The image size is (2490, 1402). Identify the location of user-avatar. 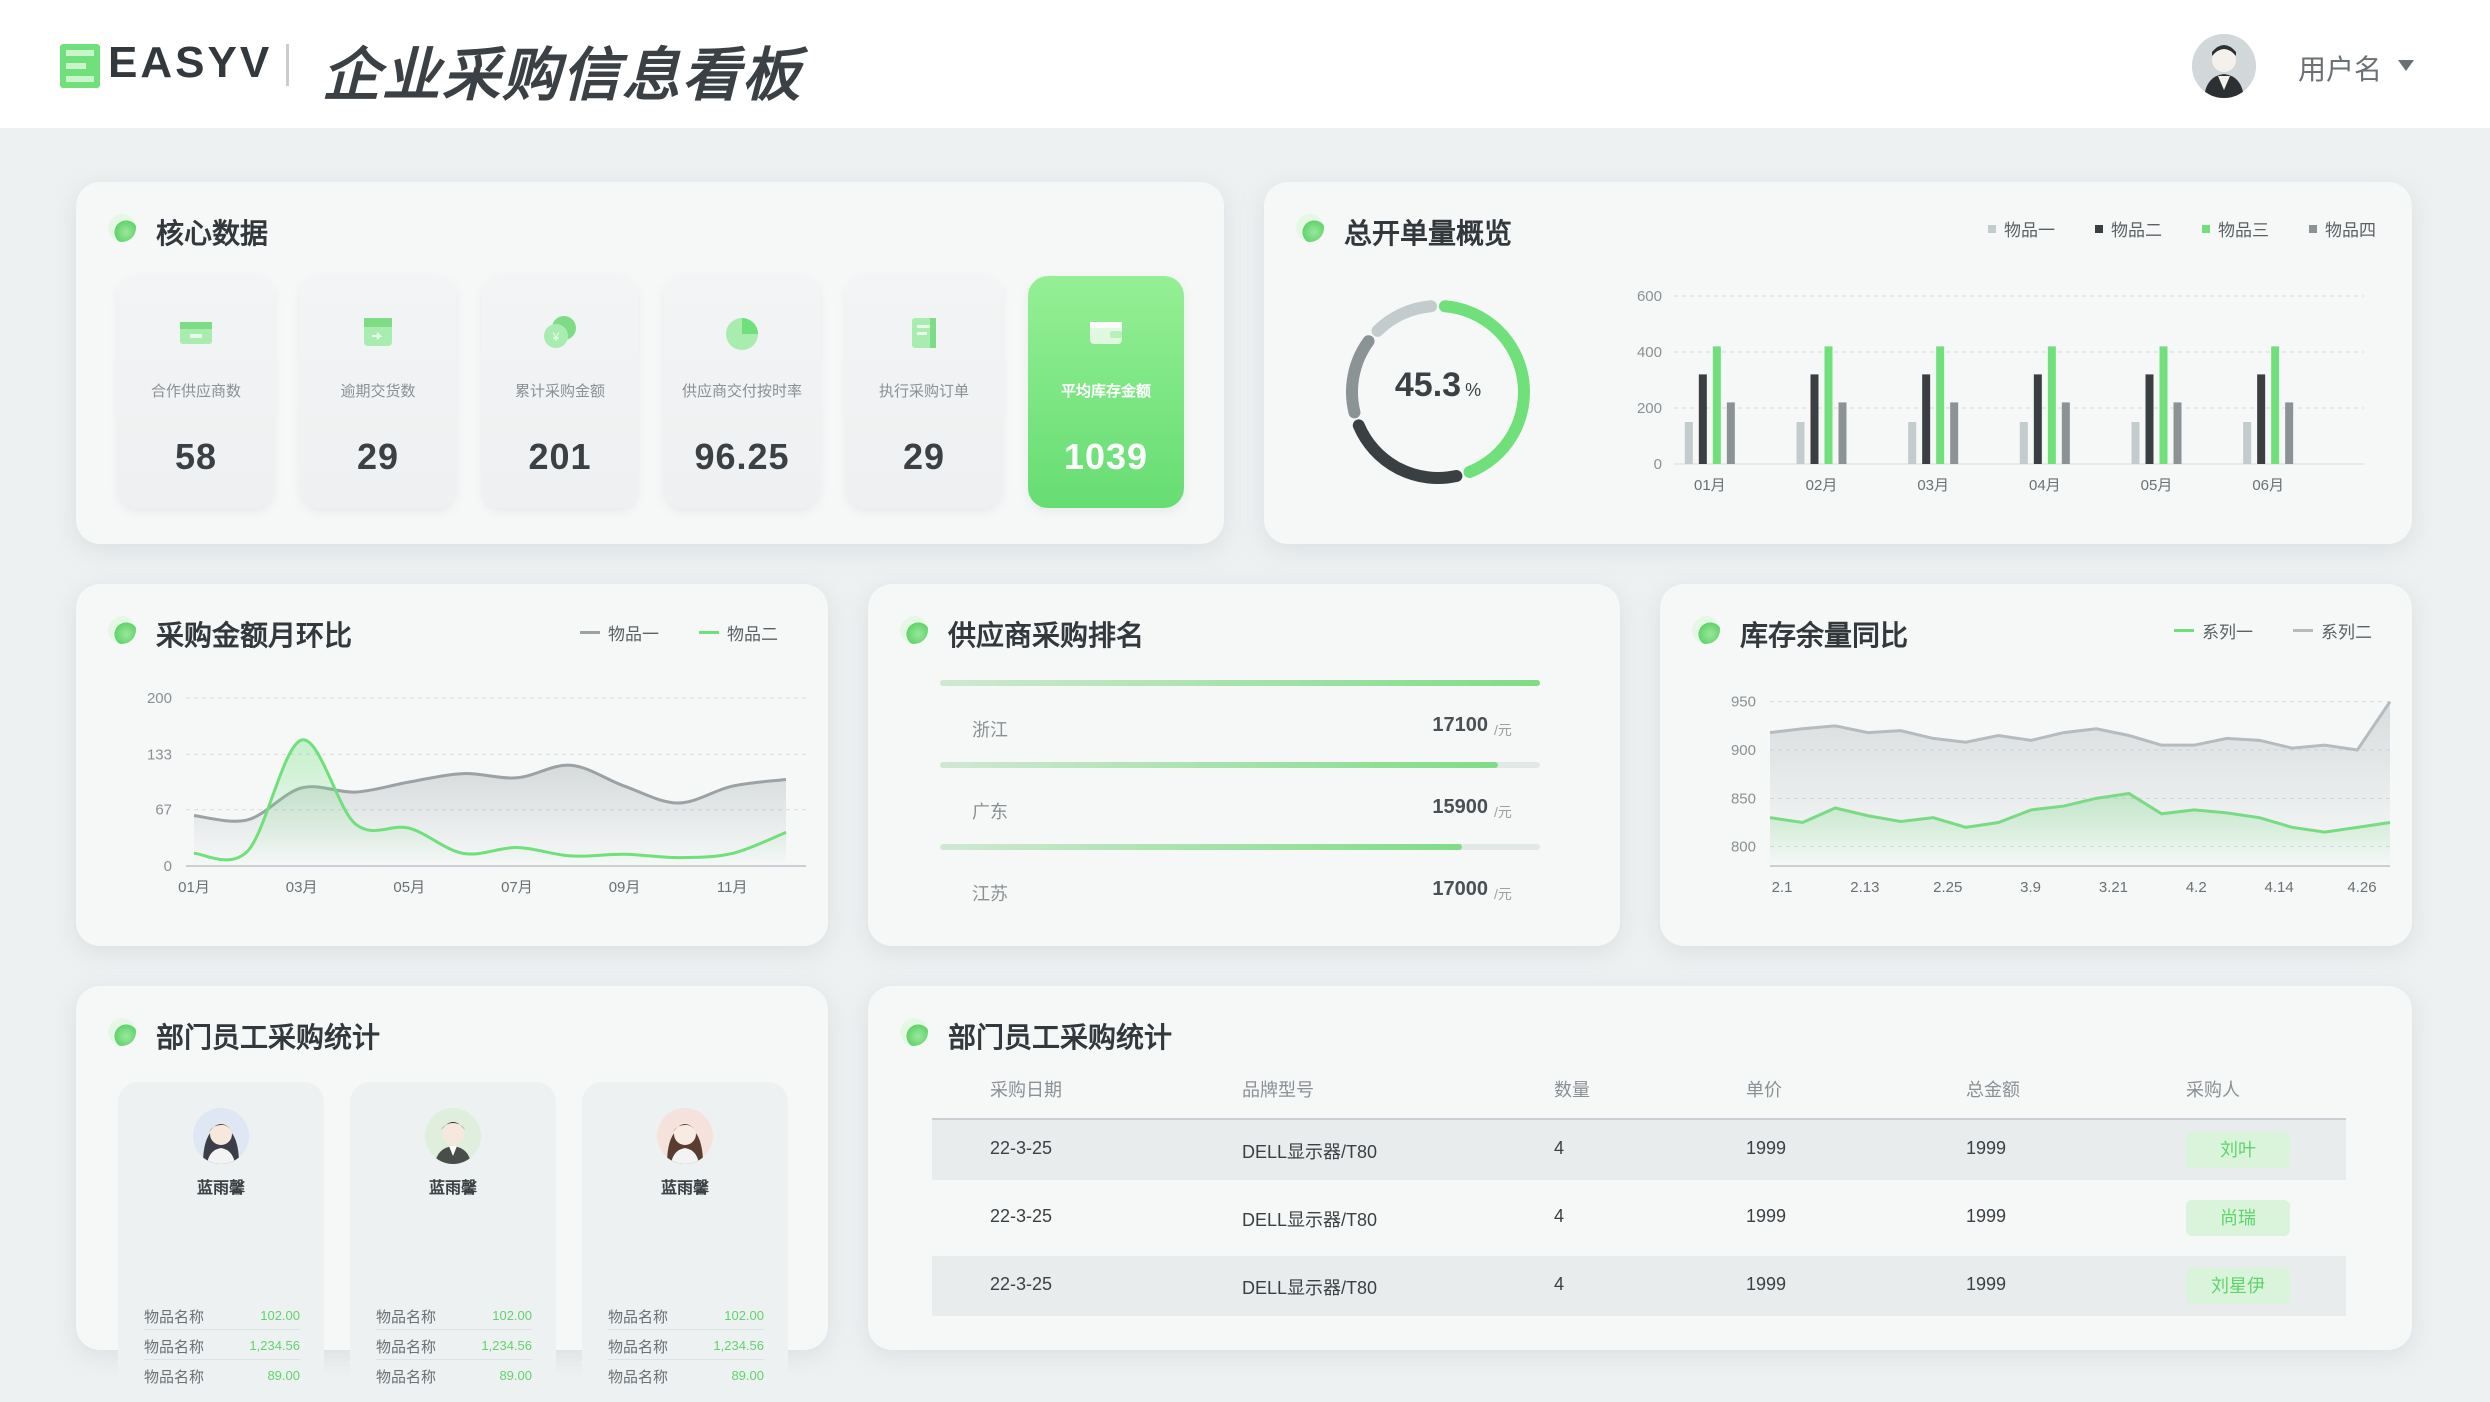
(2224, 66).